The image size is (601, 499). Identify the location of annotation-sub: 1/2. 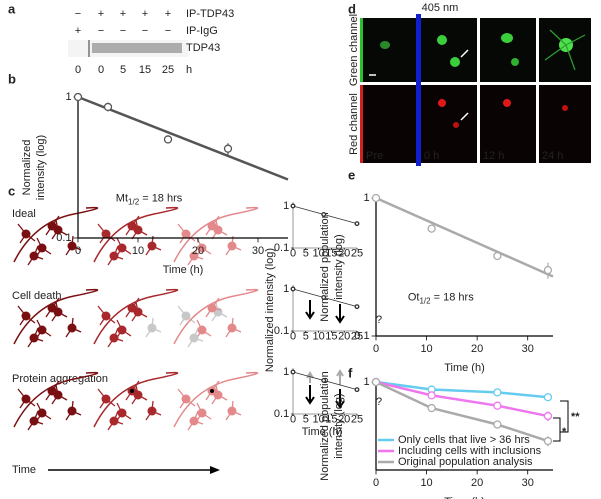
(425, 300).